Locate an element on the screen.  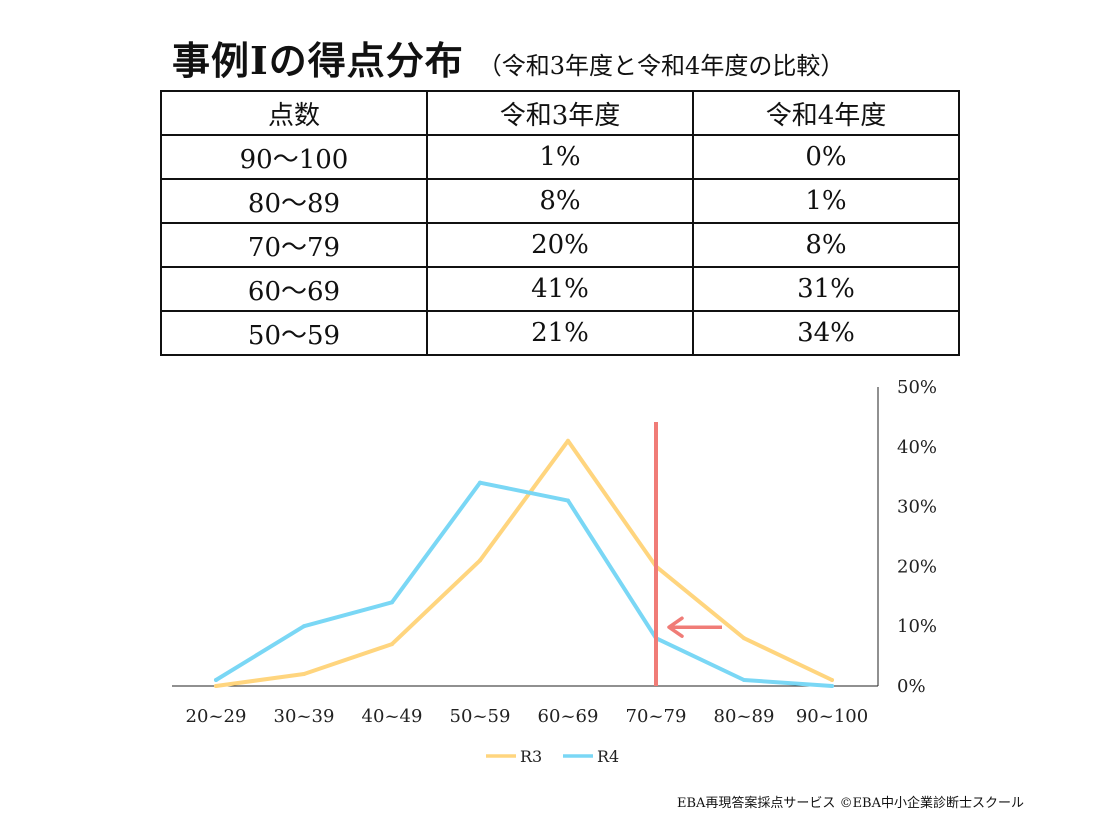
r4-percent-cell: 34% is located at coordinates (826, 333).